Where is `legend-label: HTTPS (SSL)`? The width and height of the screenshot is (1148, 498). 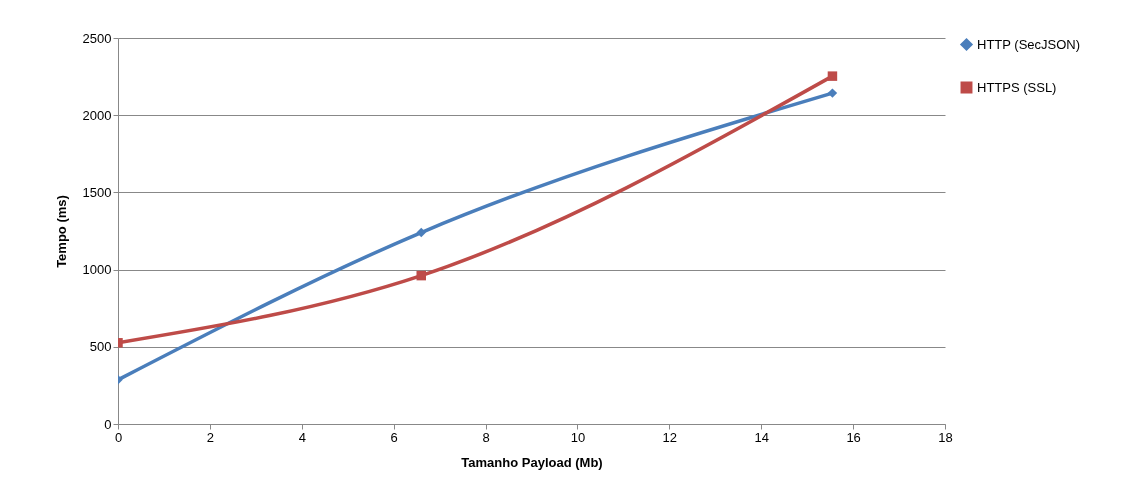 legend-label: HTTPS (SSL) is located at coordinates (1017, 87).